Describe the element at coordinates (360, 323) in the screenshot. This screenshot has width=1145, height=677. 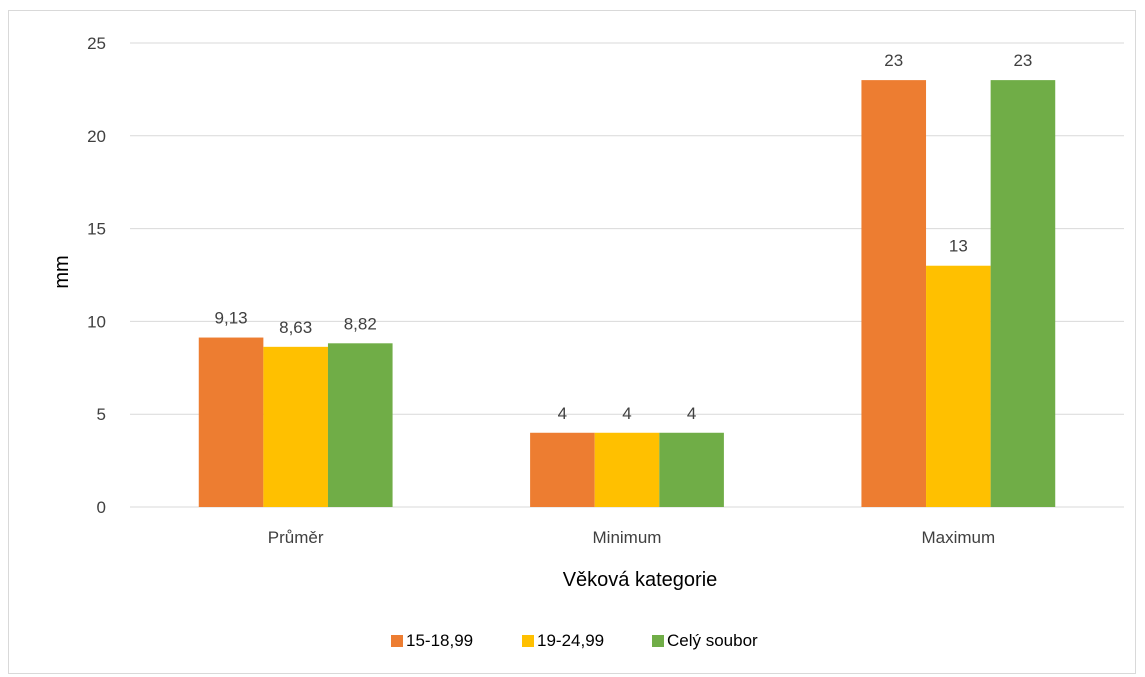
I see `data-label: 8,82` at that location.